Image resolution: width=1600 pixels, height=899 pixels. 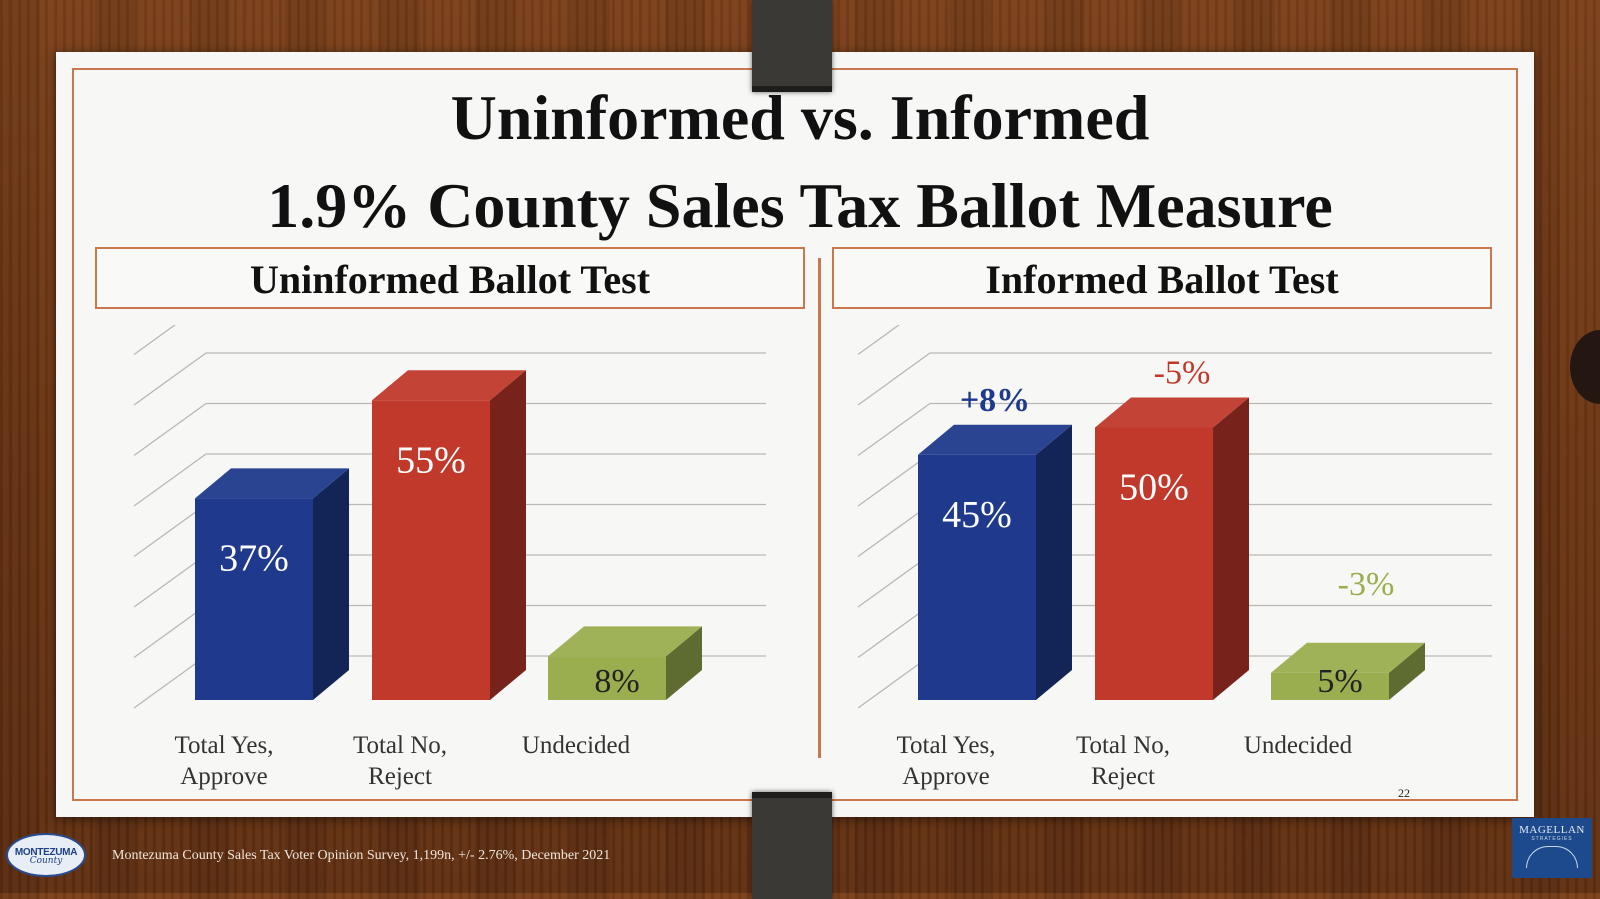 What do you see at coordinates (1154, 488) in the screenshot?
I see `value-label: 50%` at bounding box center [1154, 488].